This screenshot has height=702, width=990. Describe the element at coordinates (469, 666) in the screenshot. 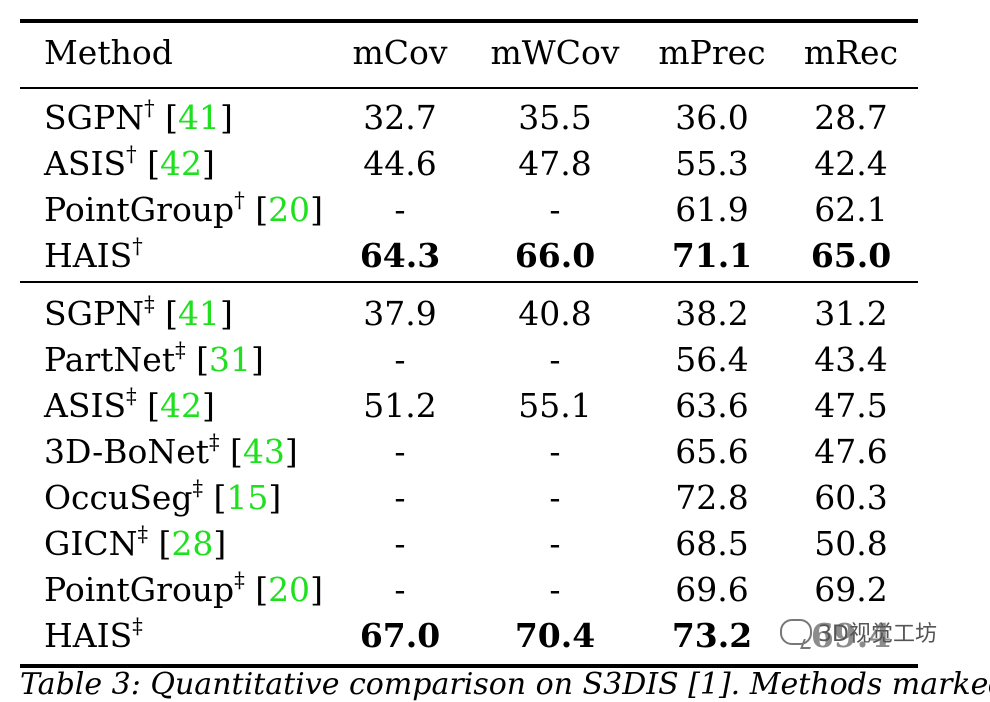

I see `bottom-rule` at that location.